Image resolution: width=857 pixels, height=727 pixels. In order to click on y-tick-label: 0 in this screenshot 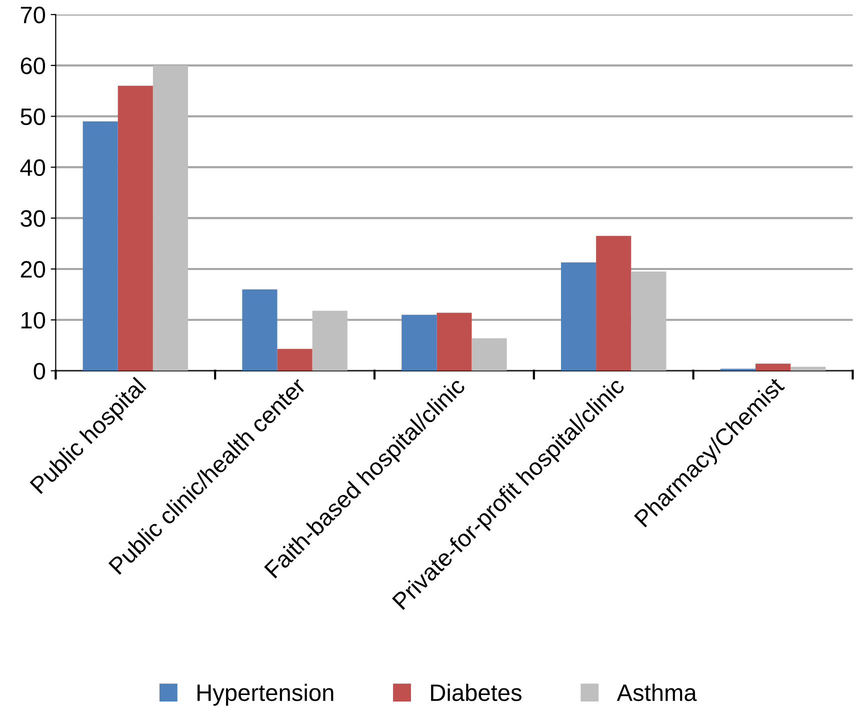, I will do `click(40, 371)`.